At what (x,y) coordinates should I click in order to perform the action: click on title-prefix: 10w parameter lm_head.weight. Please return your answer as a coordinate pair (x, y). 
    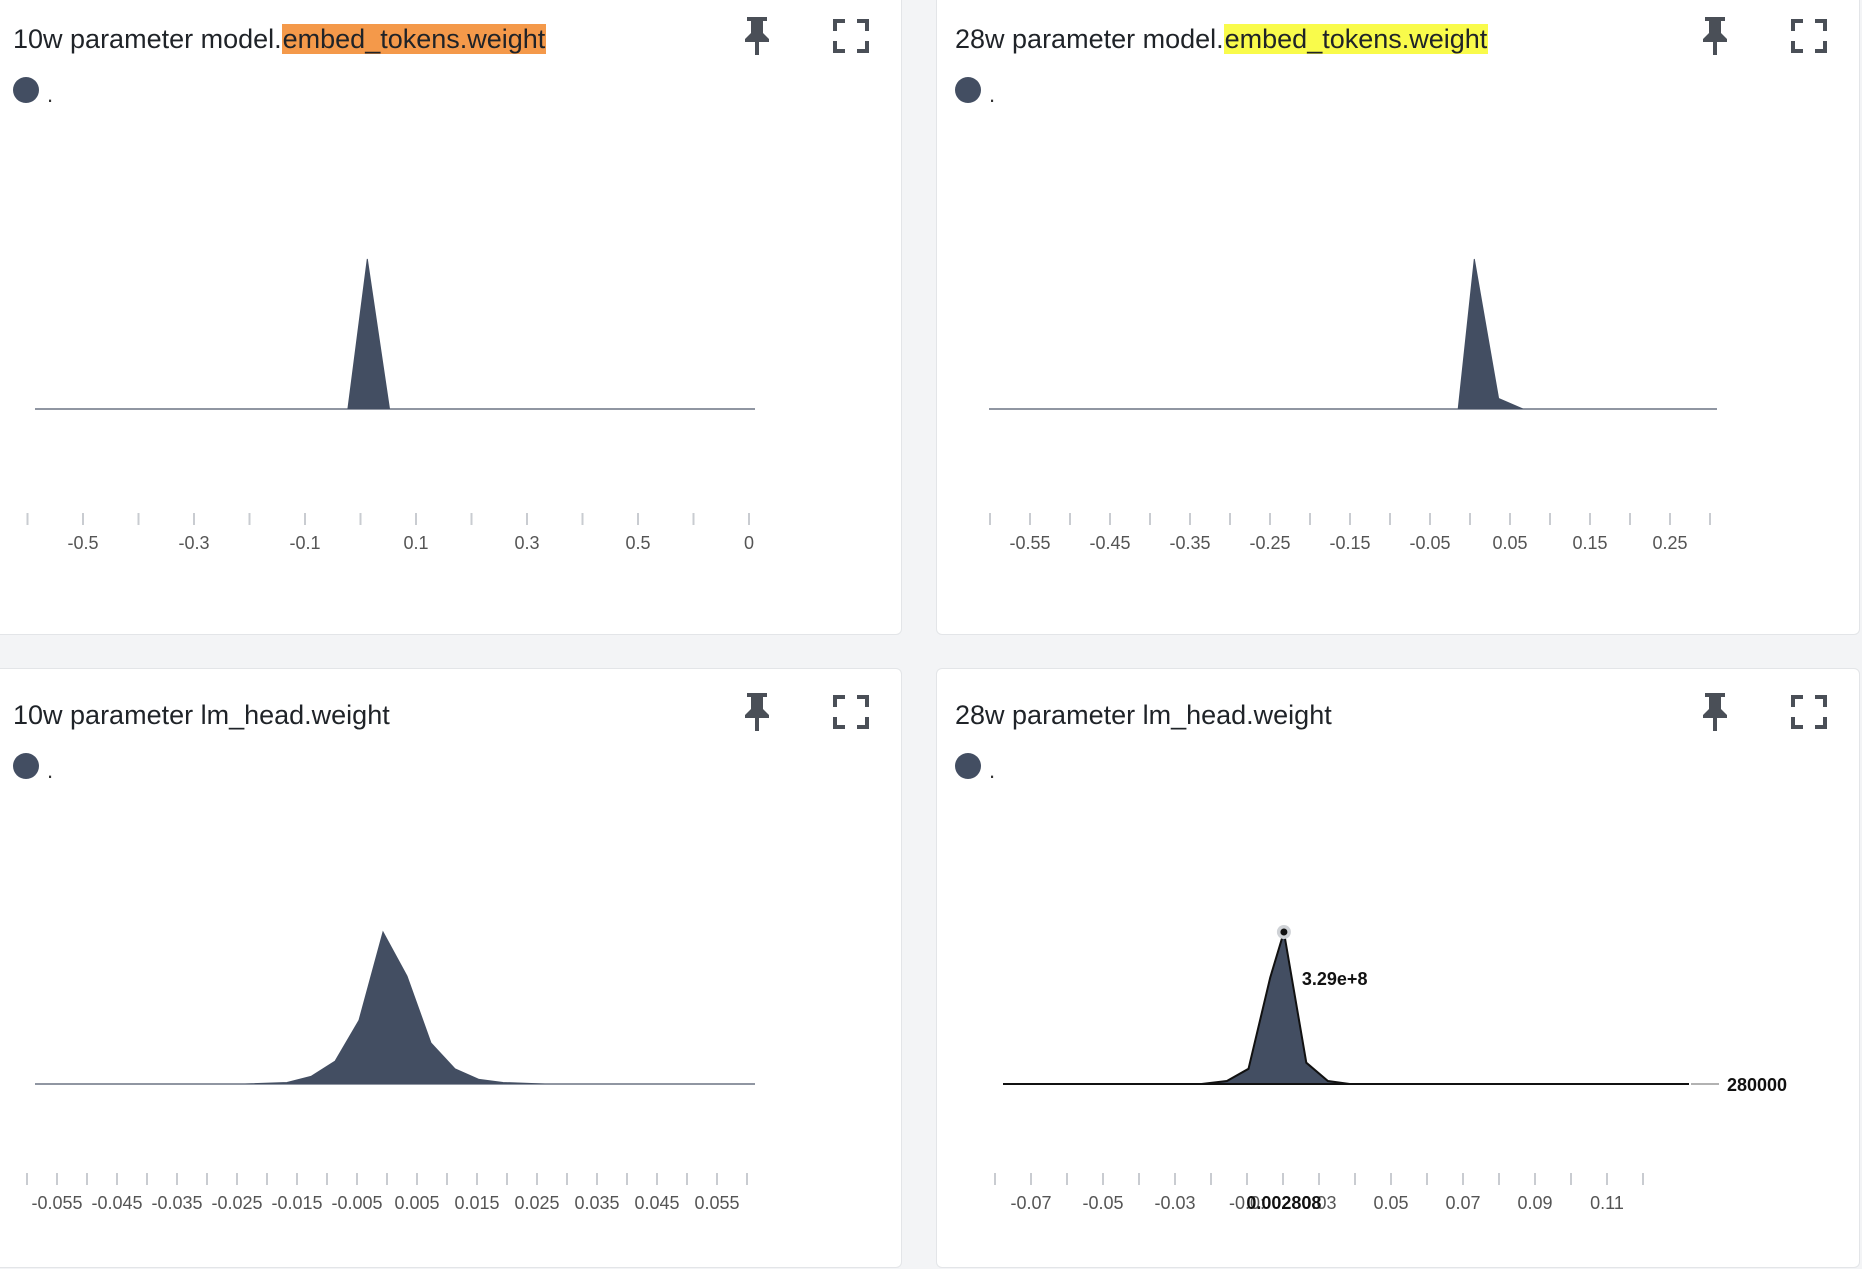
    Looking at the image, I should click on (201, 715).